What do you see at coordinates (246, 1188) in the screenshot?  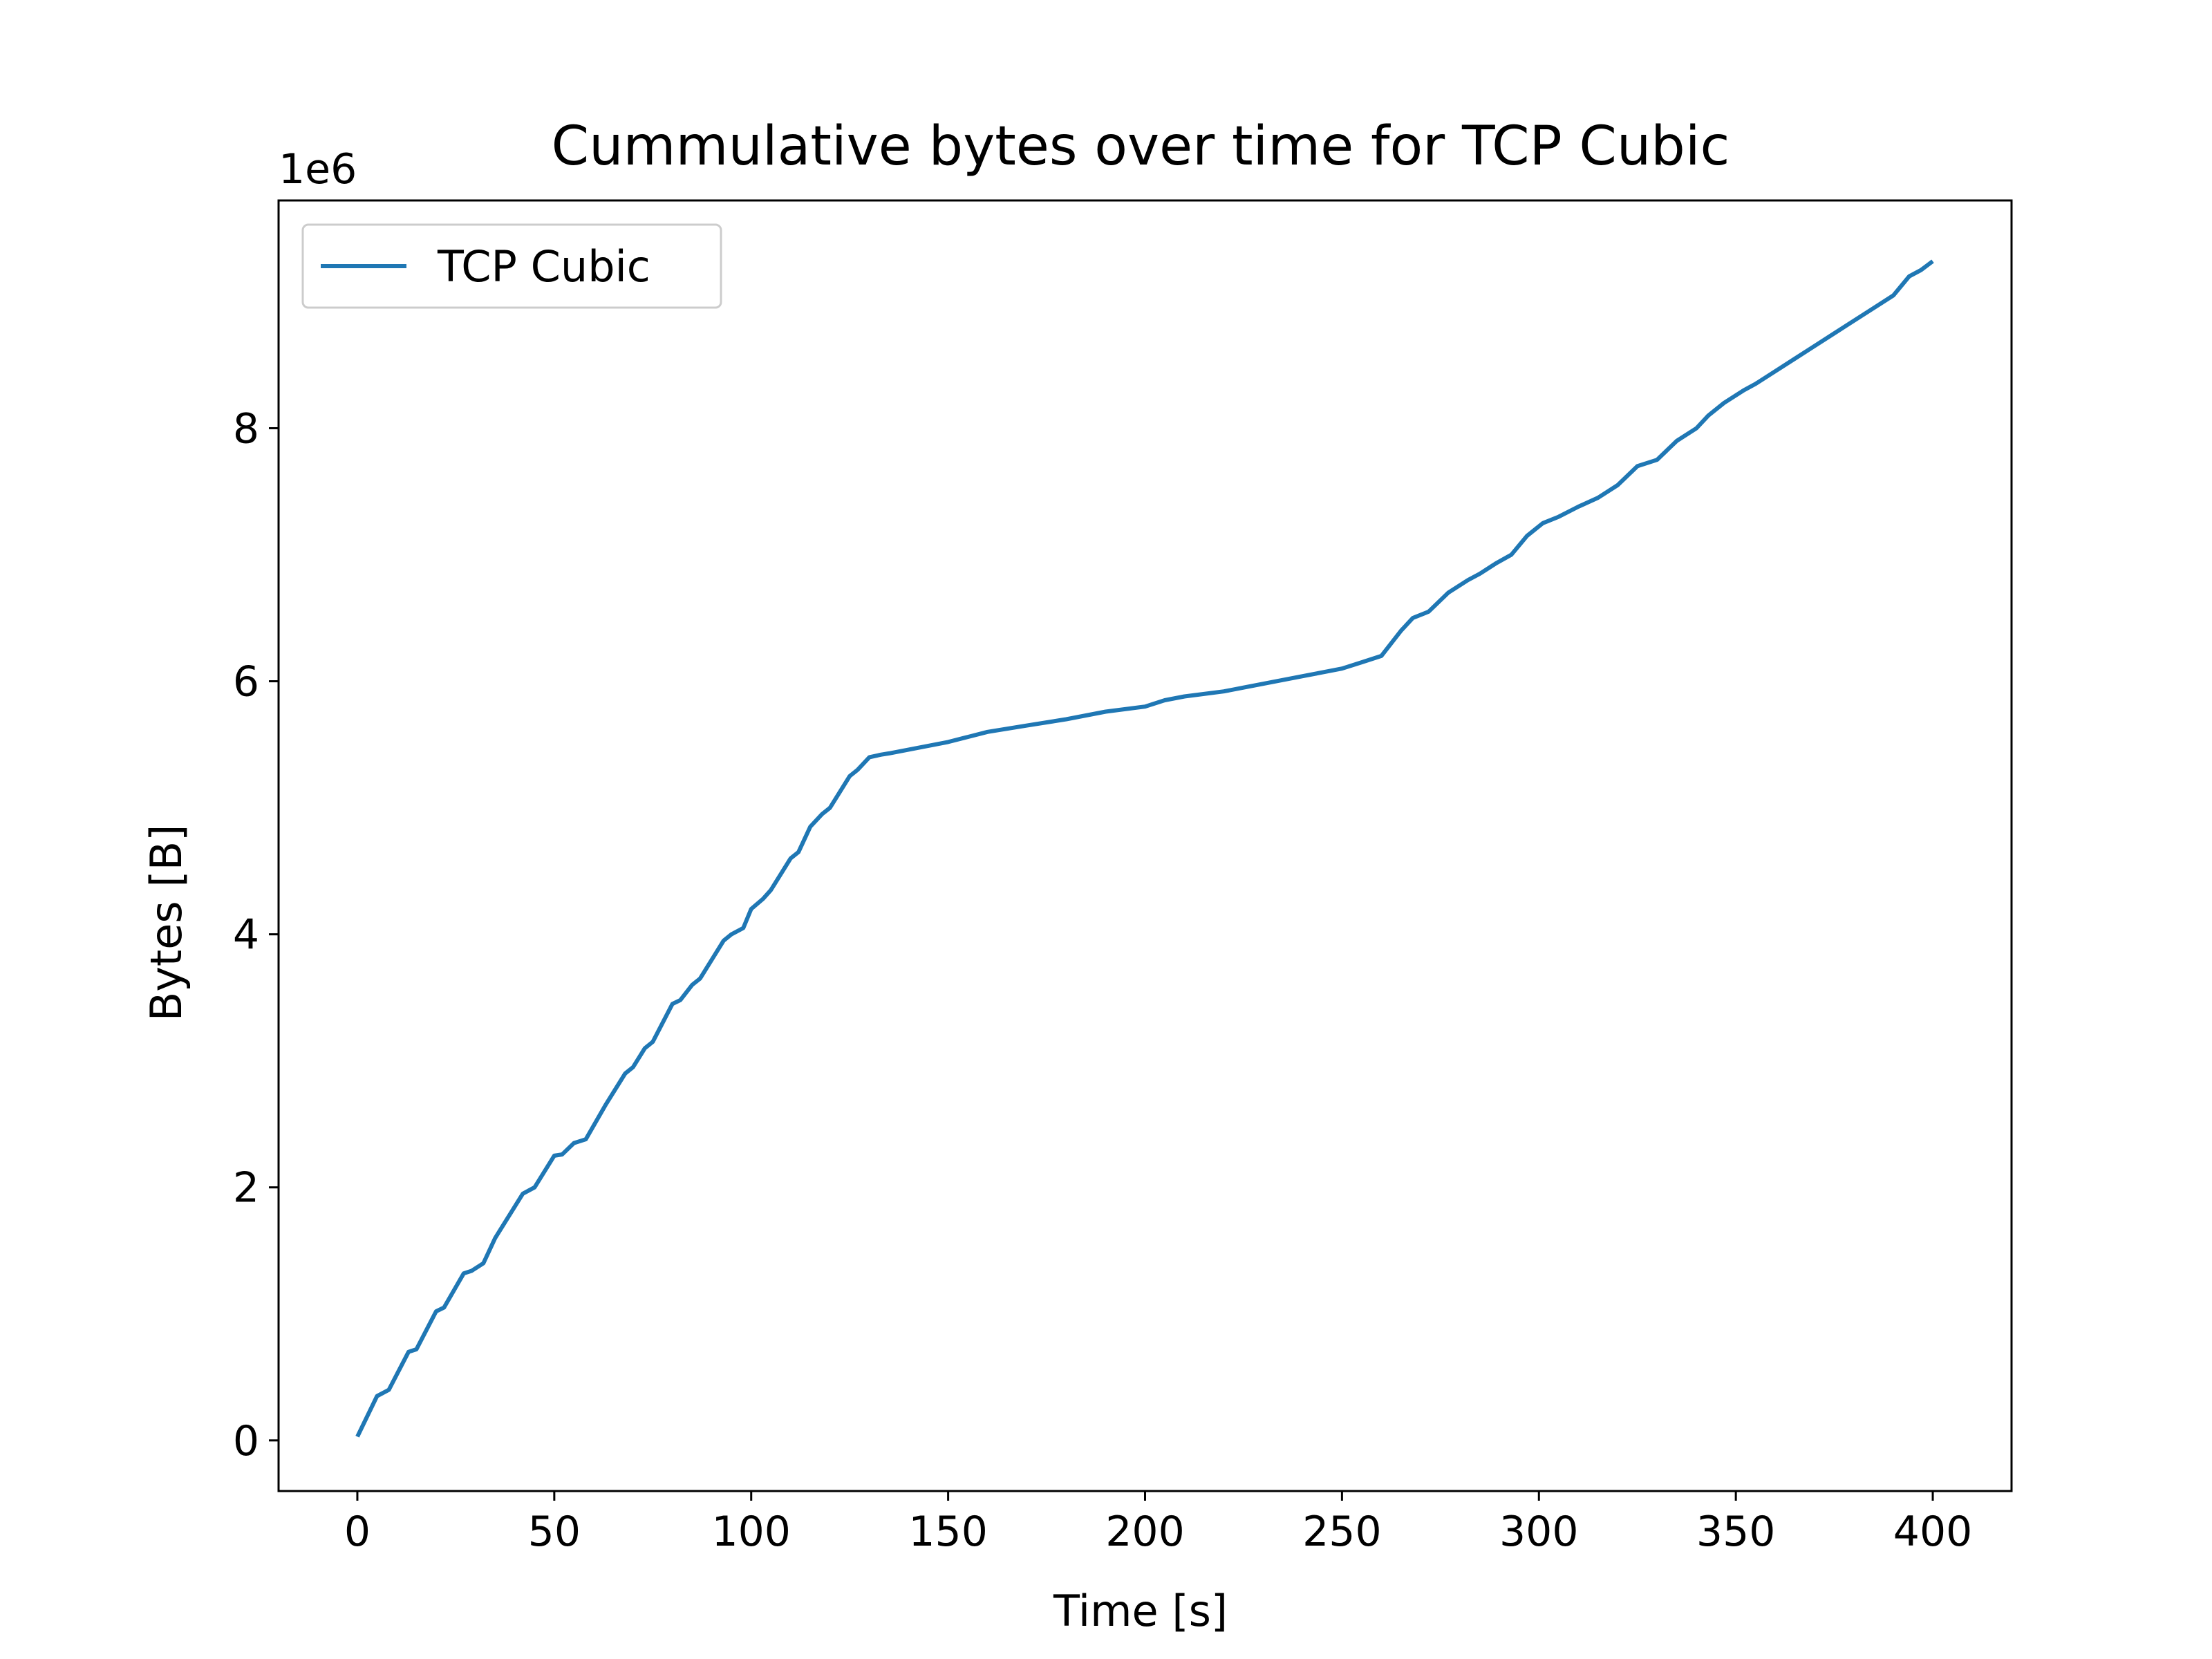 I see `y-tick-label: 2` at bounding box center [246, 1188].